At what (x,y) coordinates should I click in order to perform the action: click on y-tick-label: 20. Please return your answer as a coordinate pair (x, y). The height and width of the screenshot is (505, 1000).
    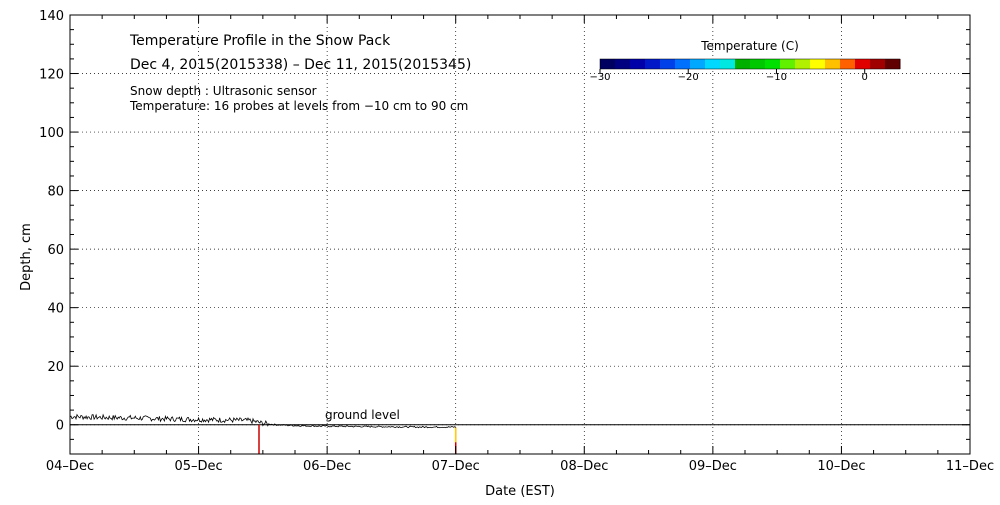
    Looking at the image, I should click on (55, 367).